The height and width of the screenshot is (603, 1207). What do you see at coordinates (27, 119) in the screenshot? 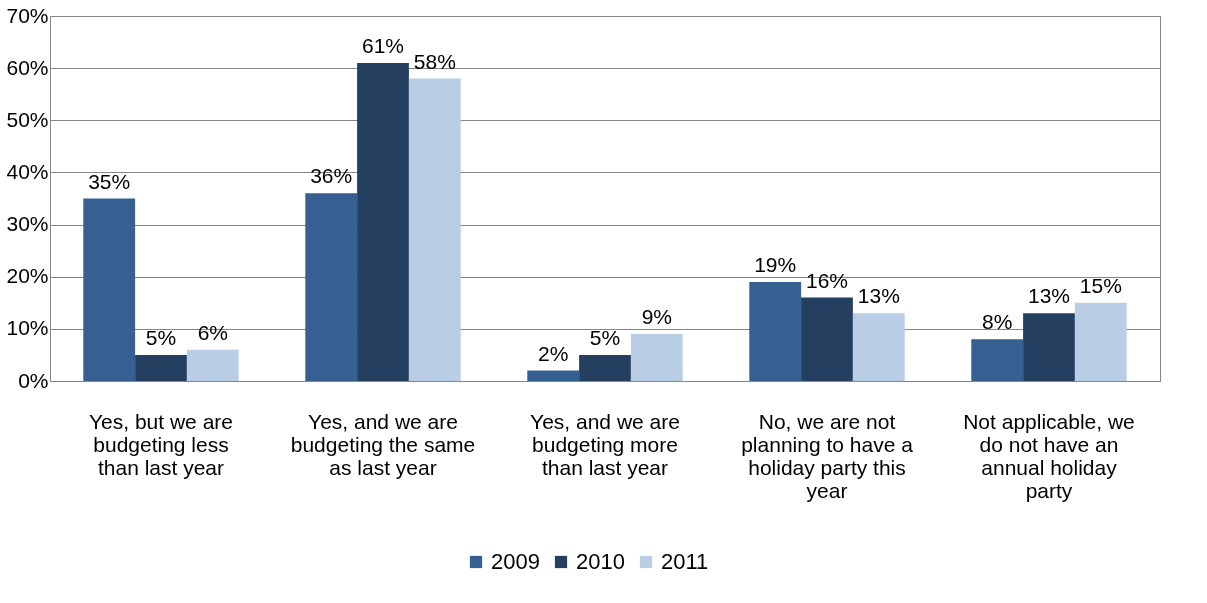
I see `y-tick-label: 50%` at bounding box center [27, 119].